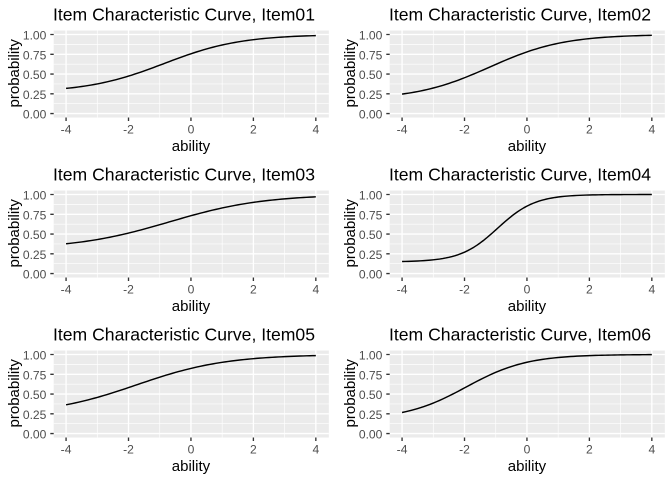 The width and height of the screenshot is (672, 480). I want to click on svg-text:Item Characteristic Curve, Ite: Item Characteristic Curve, Item02, so click(520, 14).